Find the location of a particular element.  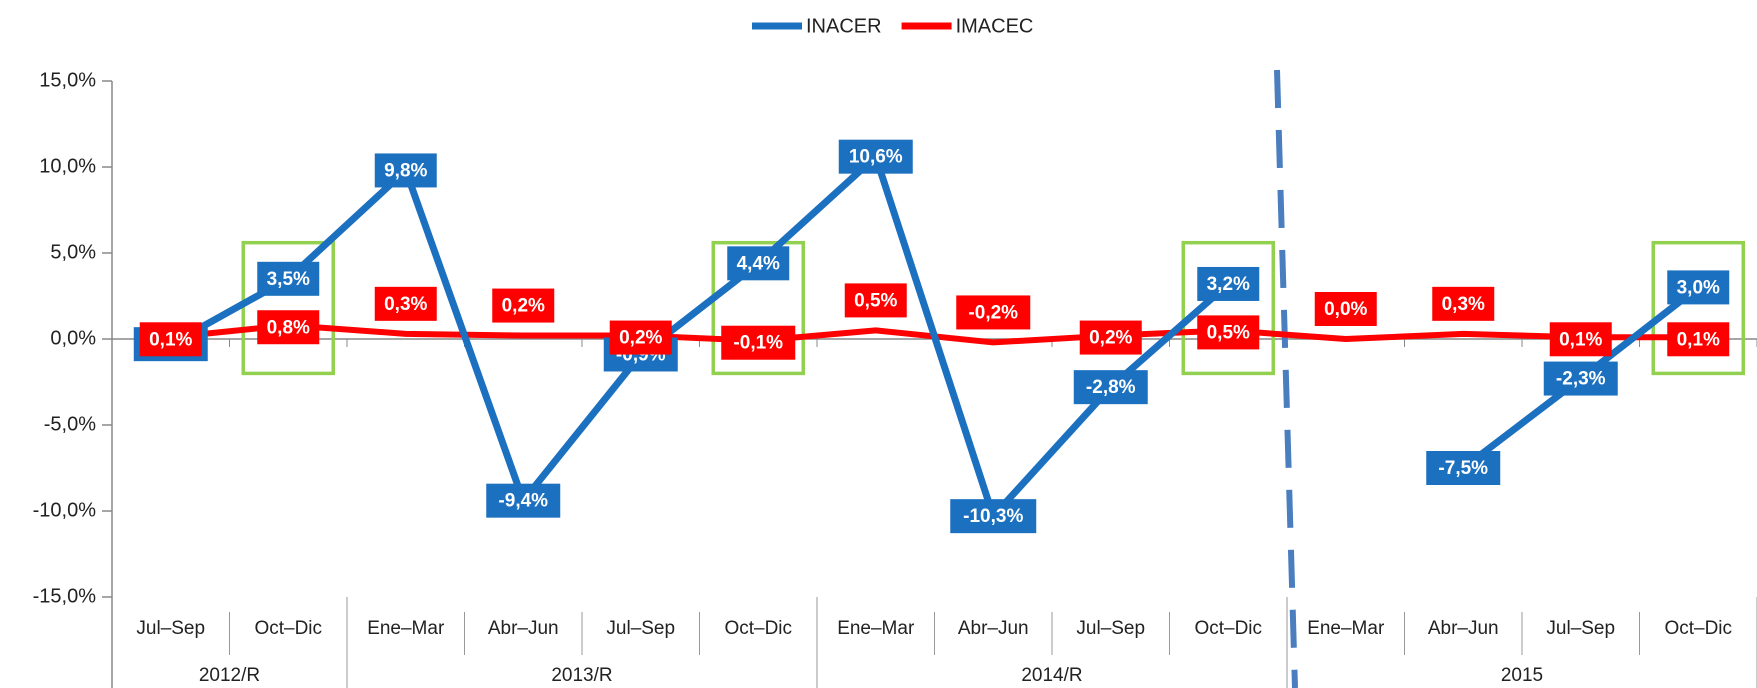

value-label: -0,1% is located at coordinates (758, 343).